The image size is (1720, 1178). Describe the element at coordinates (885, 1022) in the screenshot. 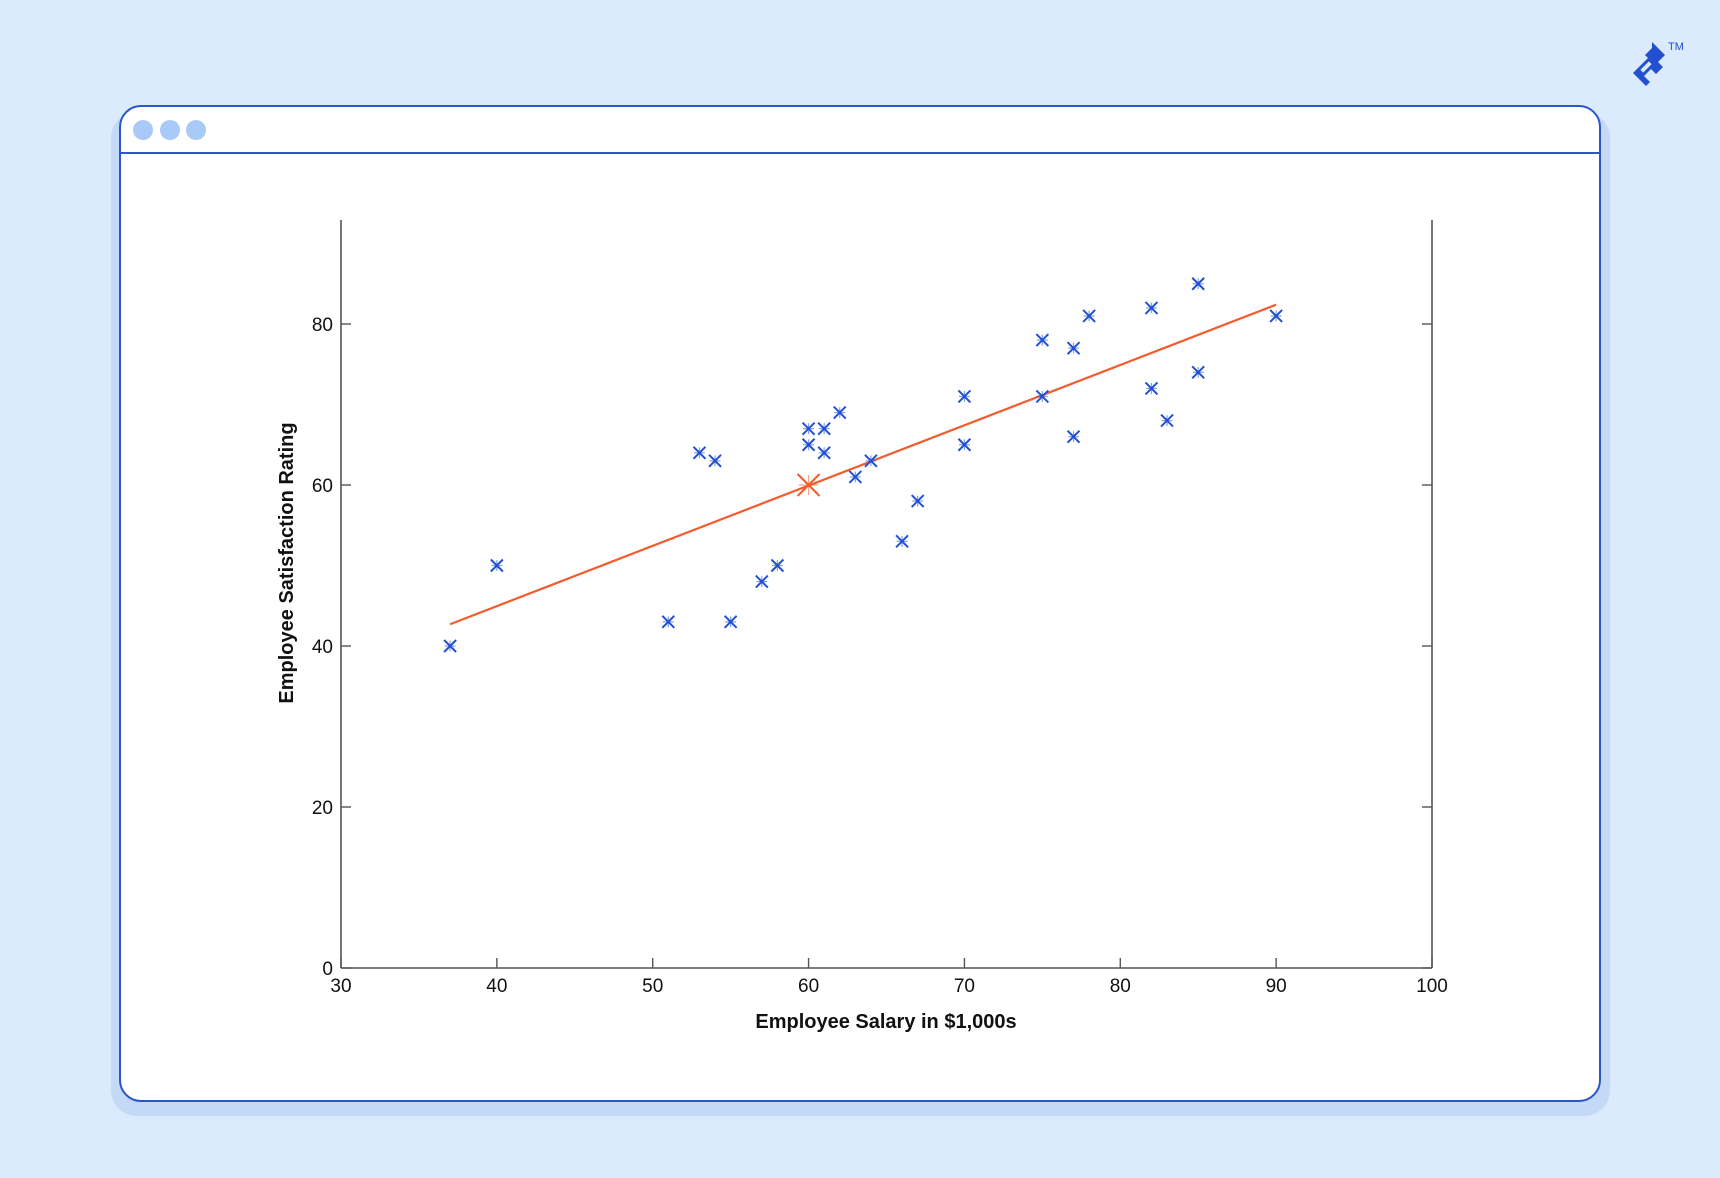

I see `x-axis-label: Employee Salary in $1,000s` at that location.